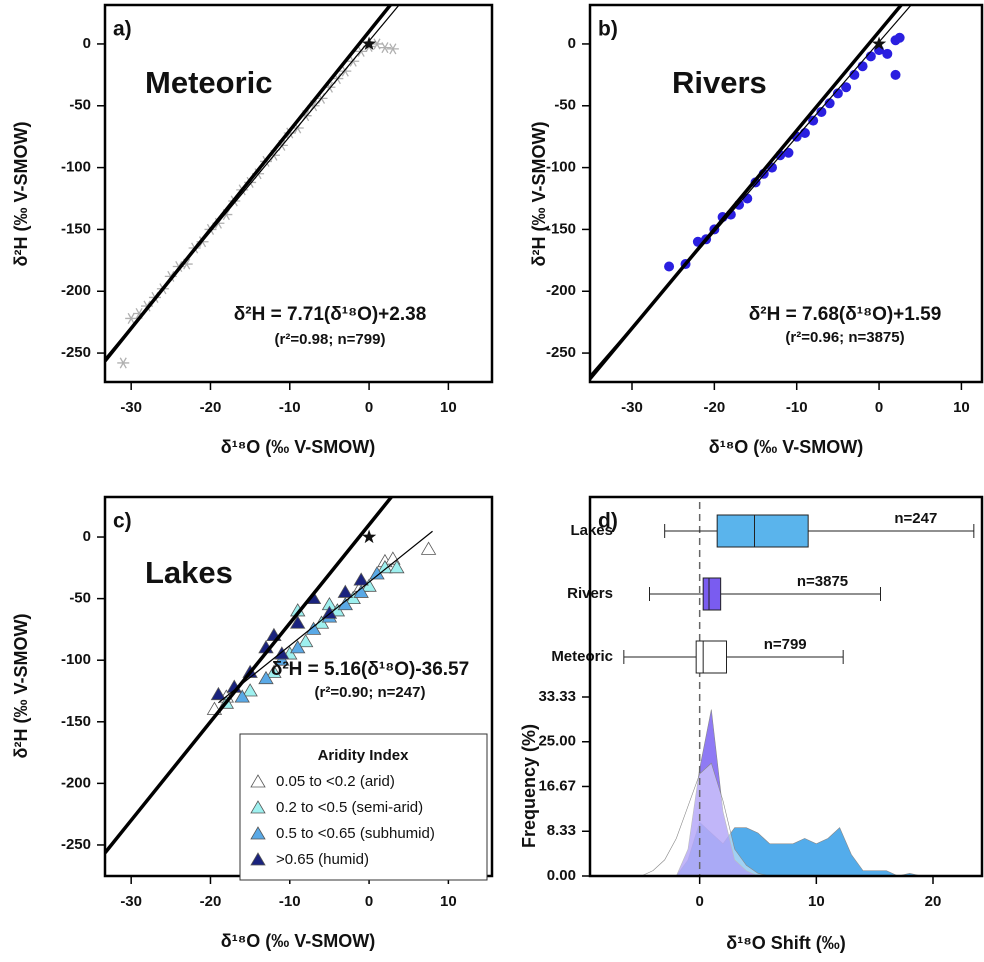  Describe the element at coordinates (322, 859) in the screenshot. I see `legend-label: >0.65 (humid)` at that location.